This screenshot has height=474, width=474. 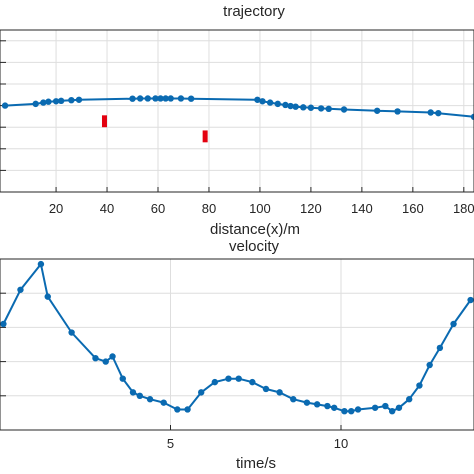 I want to click on trajectory-xtick-label: 180, so click(x=463, y=208).